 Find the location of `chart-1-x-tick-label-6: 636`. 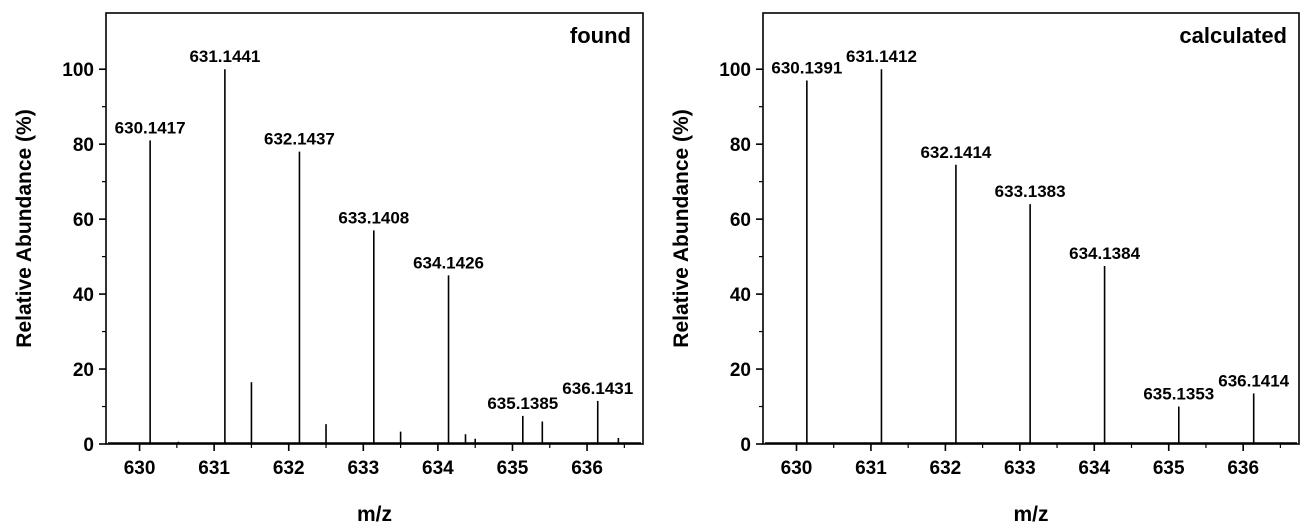

chart-1-x-tick-label-6: 636 is located at coordinates (1243, 468).